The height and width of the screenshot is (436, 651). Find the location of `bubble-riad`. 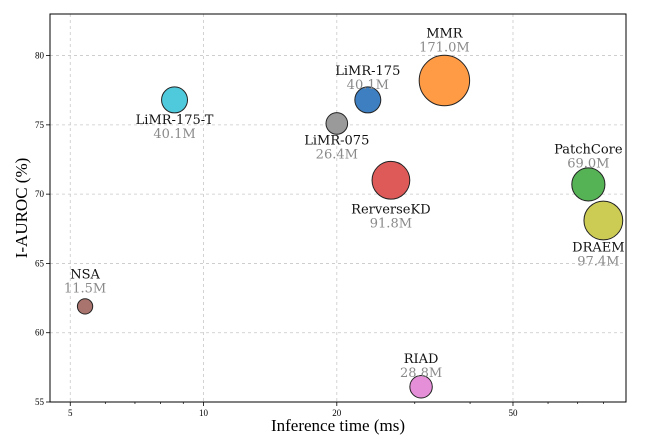

bubble-riad is located at coordinates (421, 387).